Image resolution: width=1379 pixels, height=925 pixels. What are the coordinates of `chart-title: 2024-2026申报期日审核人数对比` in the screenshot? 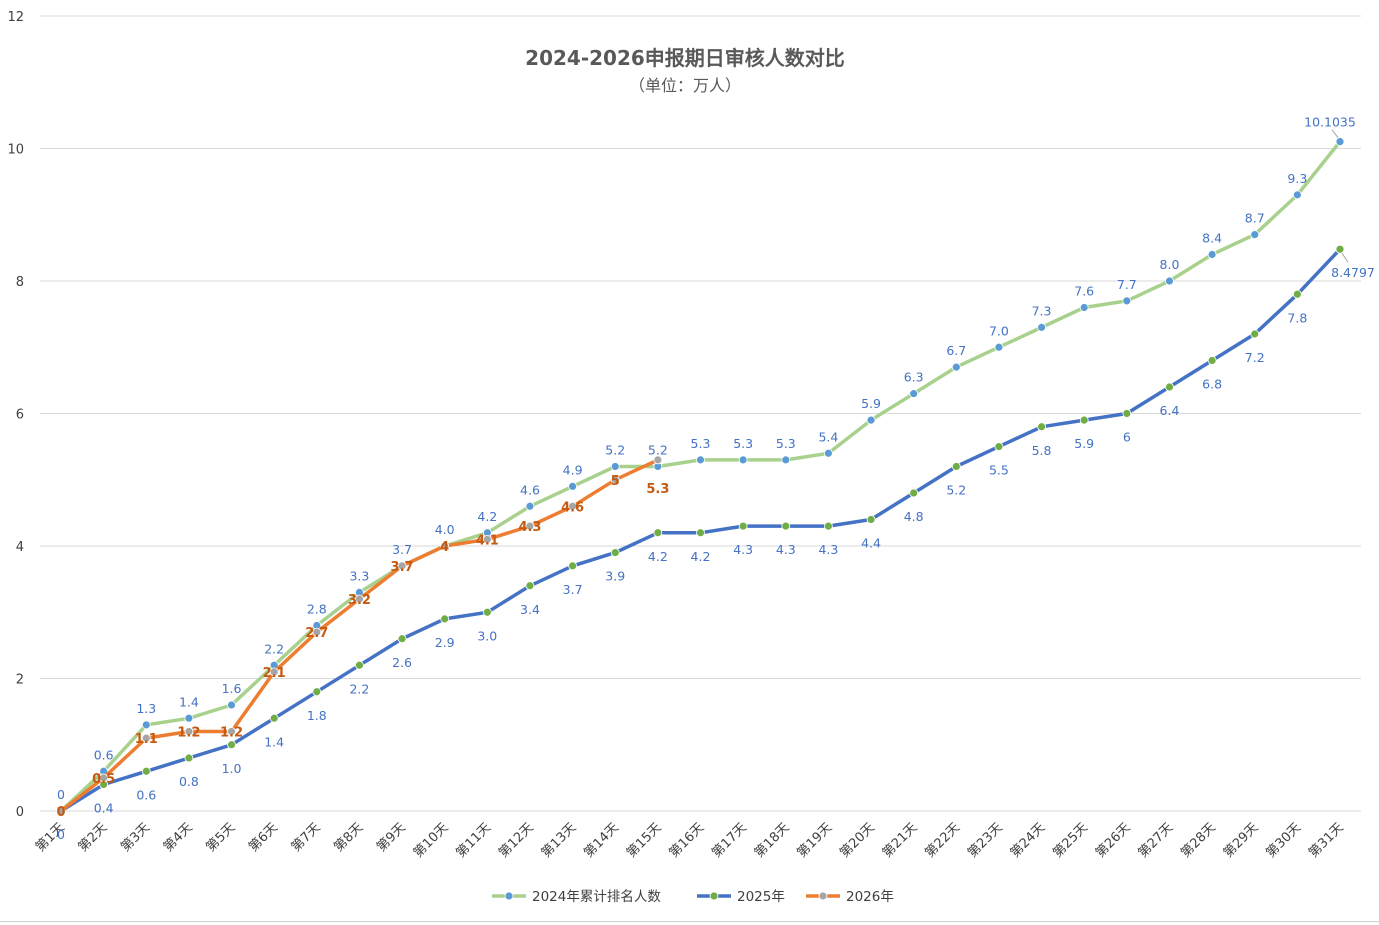 It's located at (685, 58).